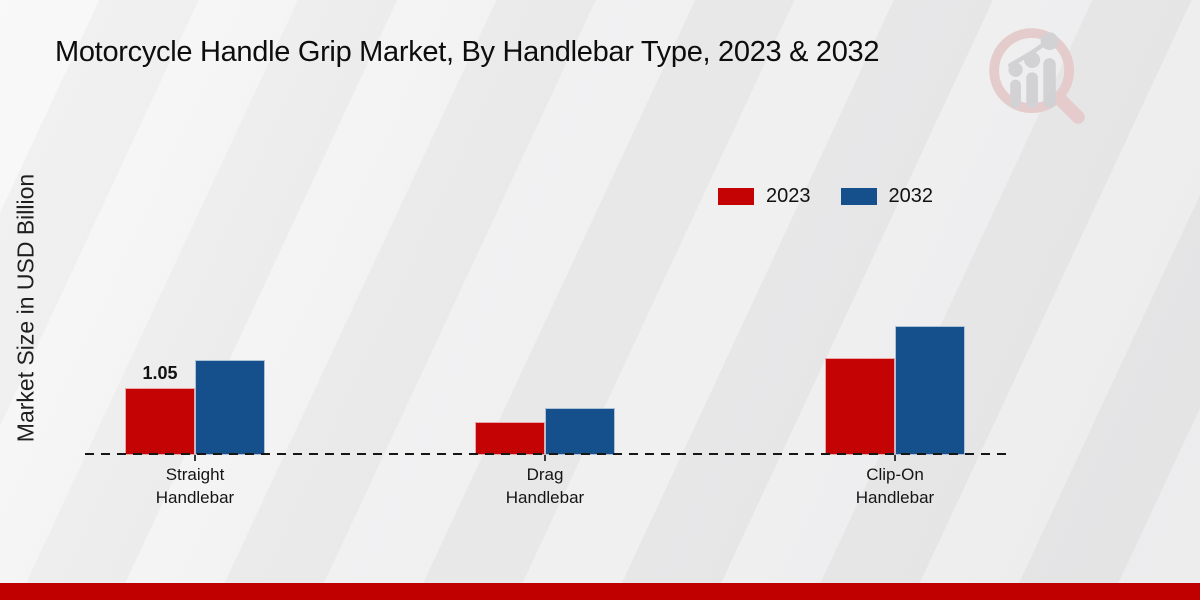 The height and width of the screenshot is (600, 1200). I want to click on bar-2023-clip-on-handlebar, so click(860, 406).